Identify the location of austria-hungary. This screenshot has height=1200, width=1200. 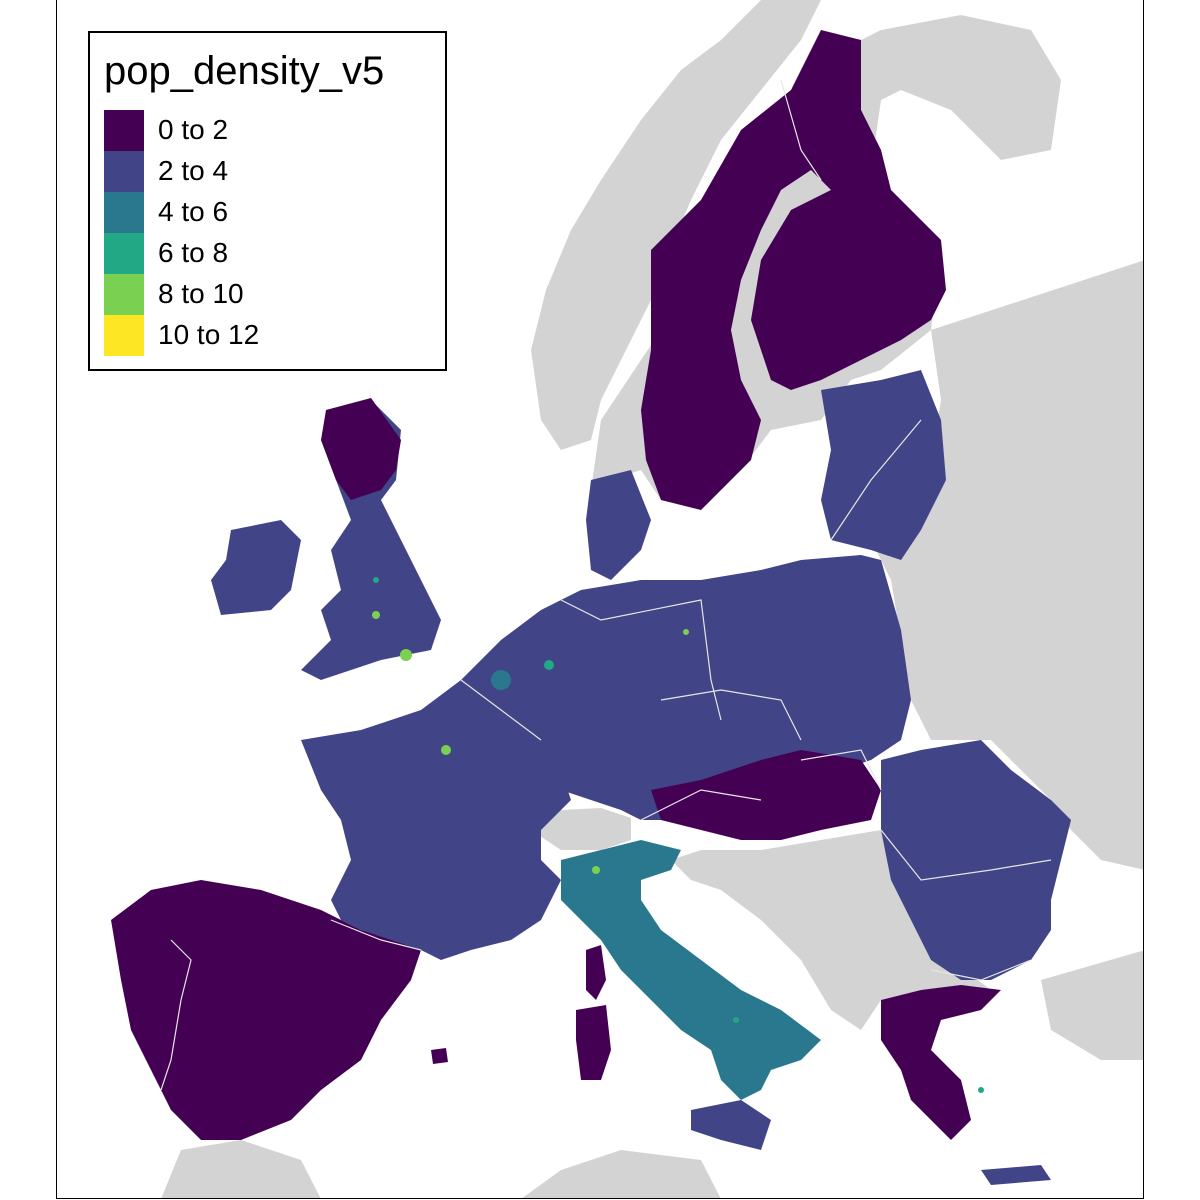
(766, 795).